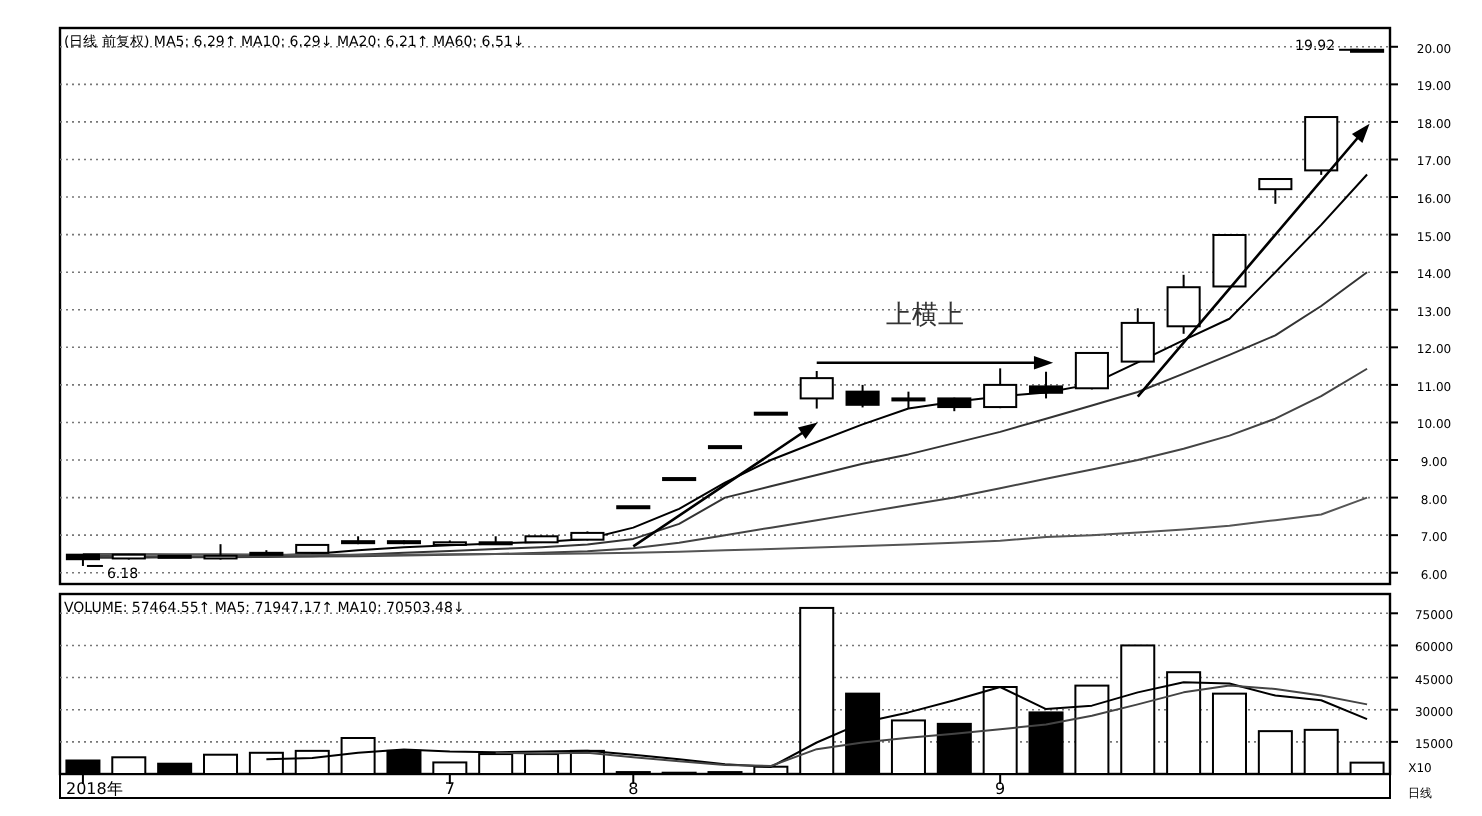  Describe the element at coordinates (633, 789) in the screenshot. I see `x-tick-label: 8` at that location.